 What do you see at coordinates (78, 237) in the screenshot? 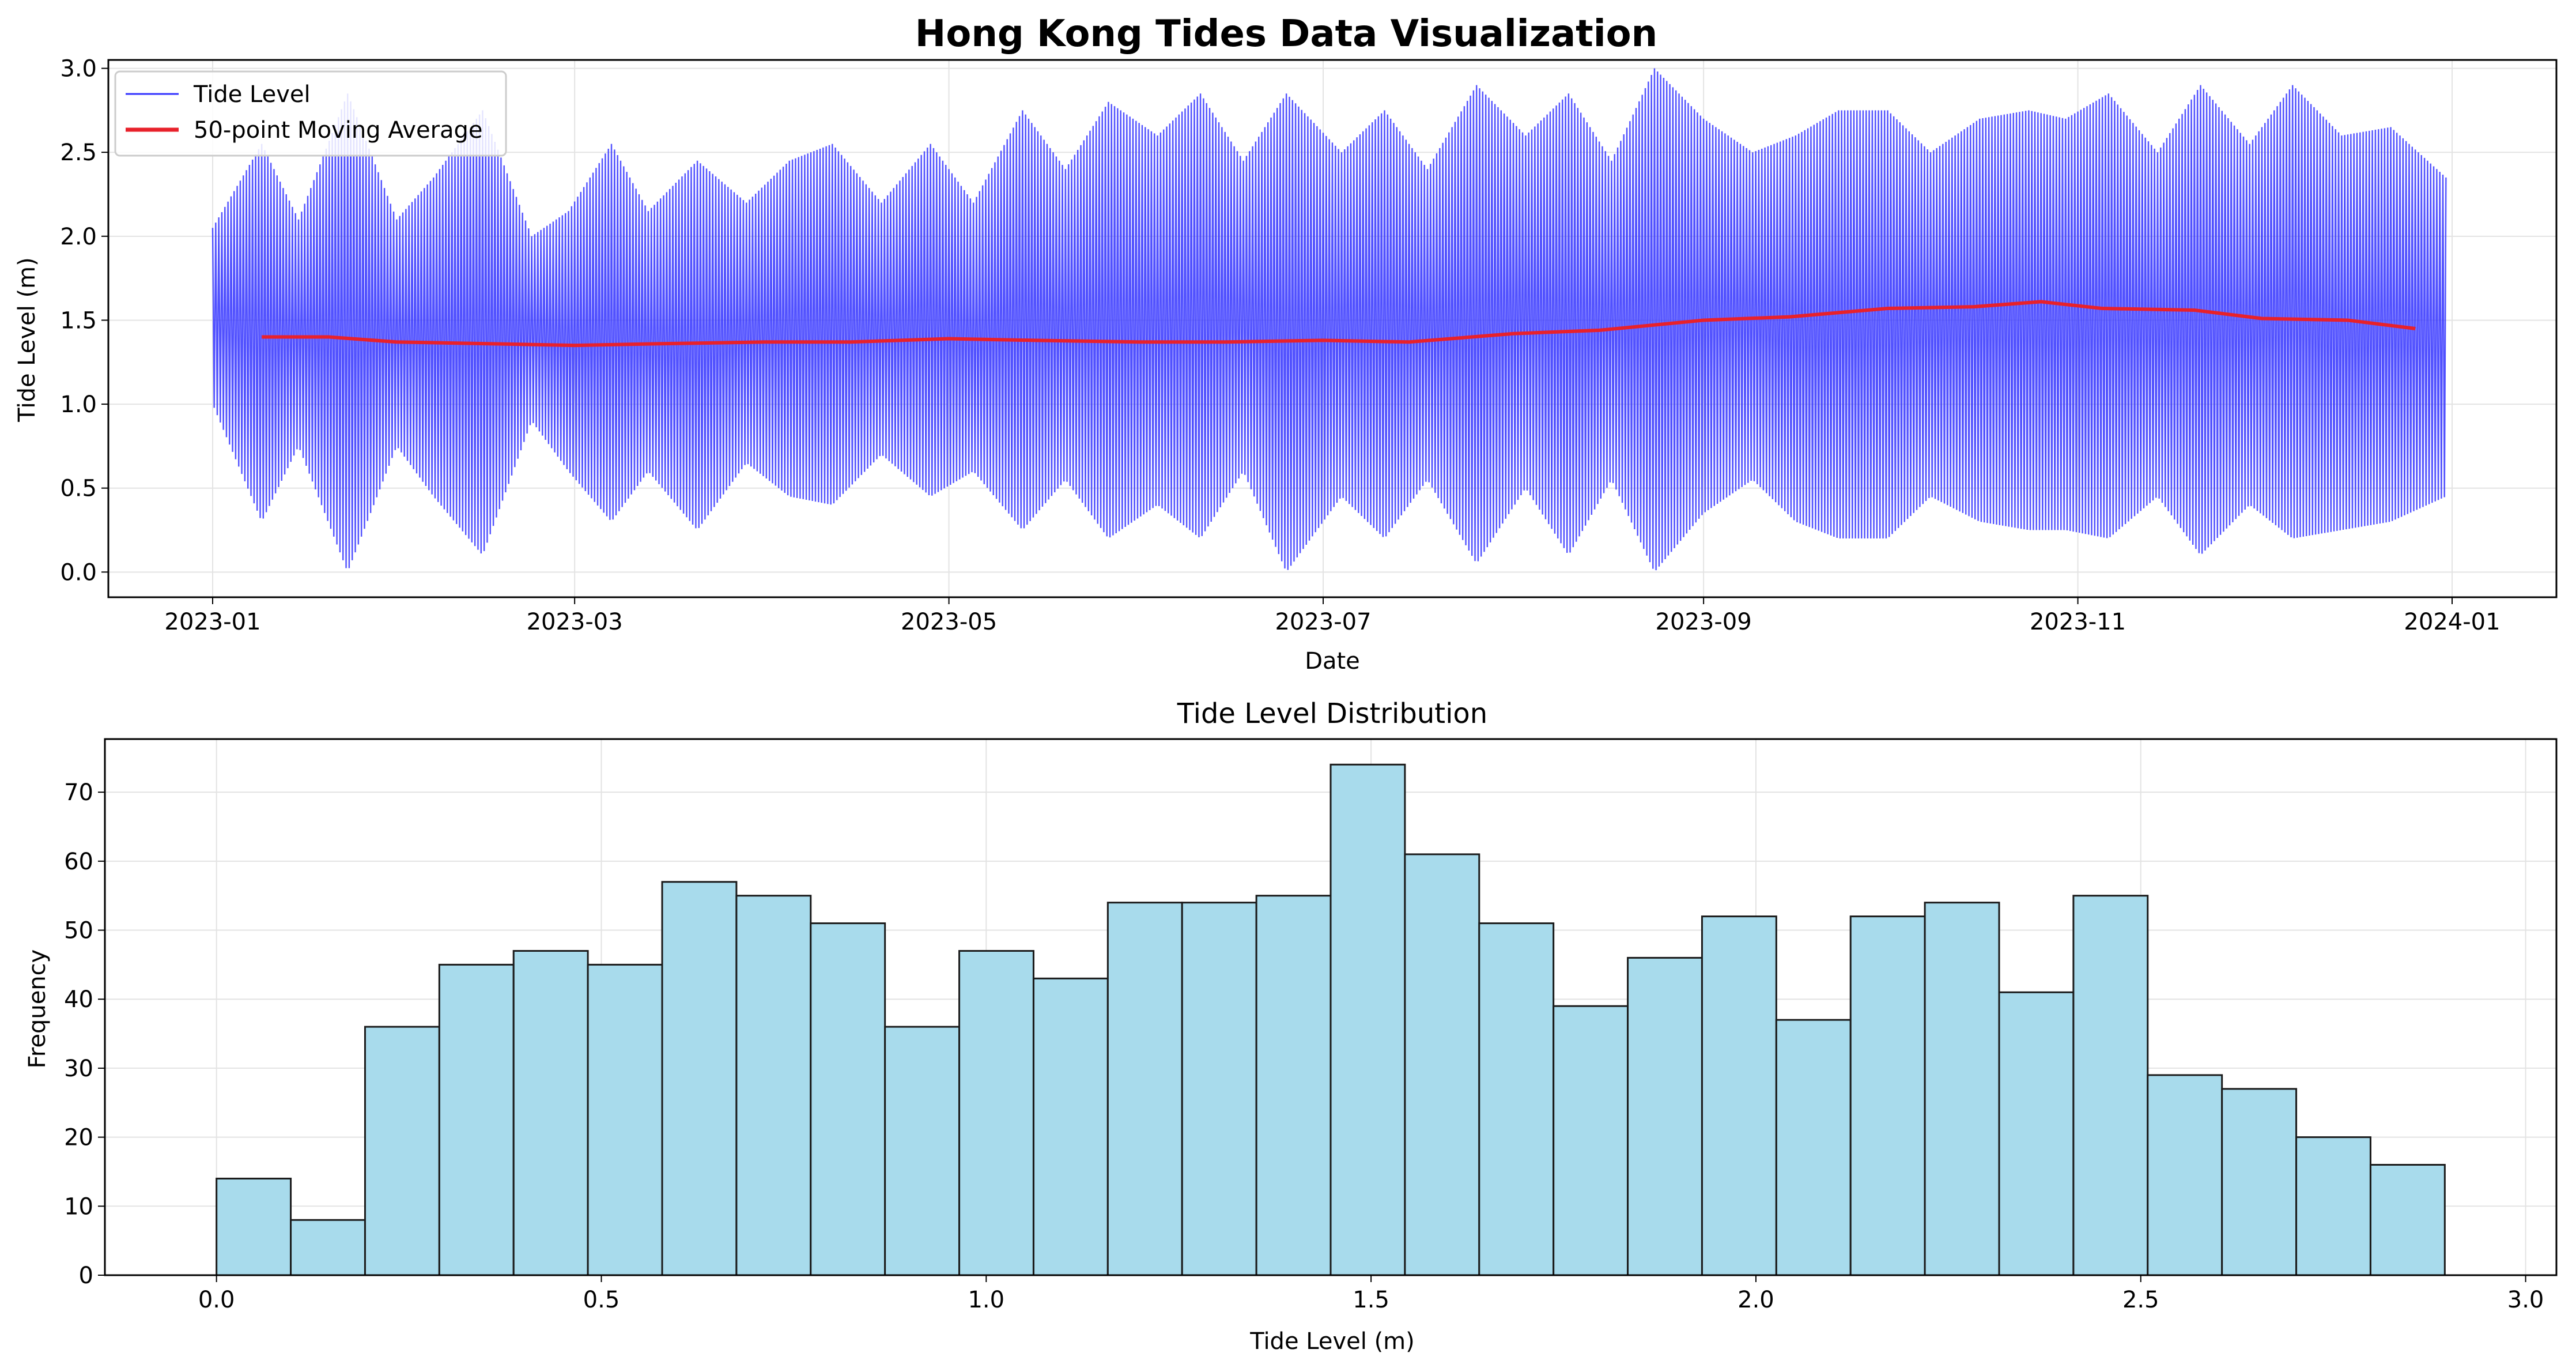
I see `top-y-tick-label: 2.0` at bounding box center [78, 237].